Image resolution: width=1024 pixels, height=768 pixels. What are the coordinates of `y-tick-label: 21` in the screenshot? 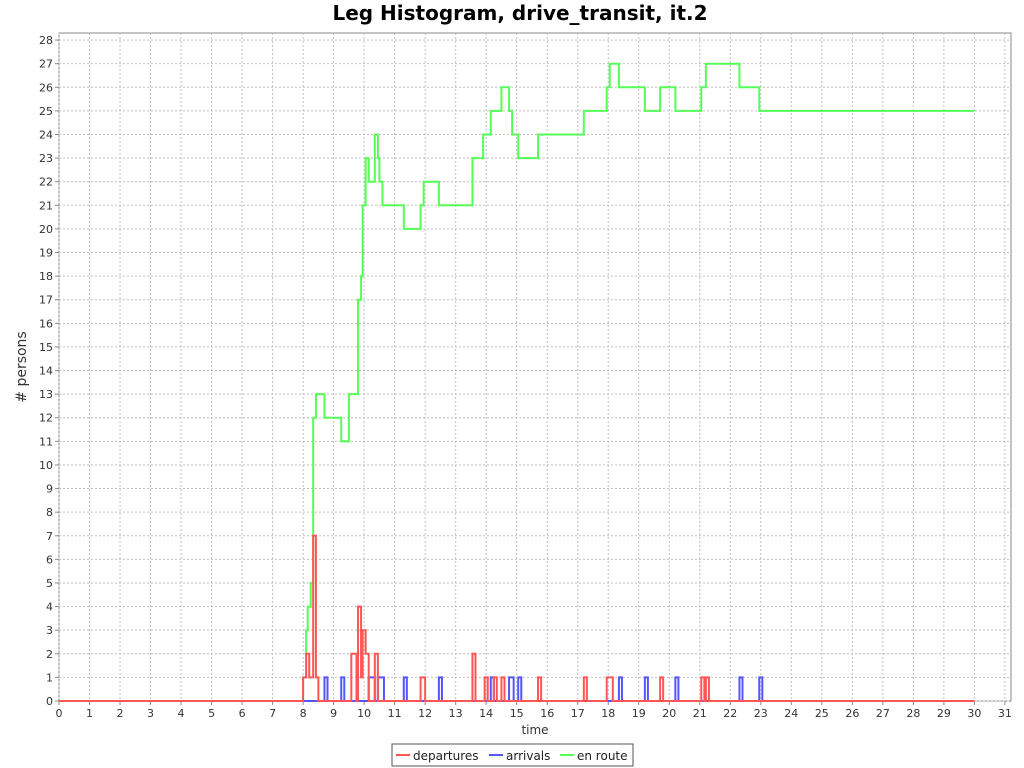 It's located at (46, 205).